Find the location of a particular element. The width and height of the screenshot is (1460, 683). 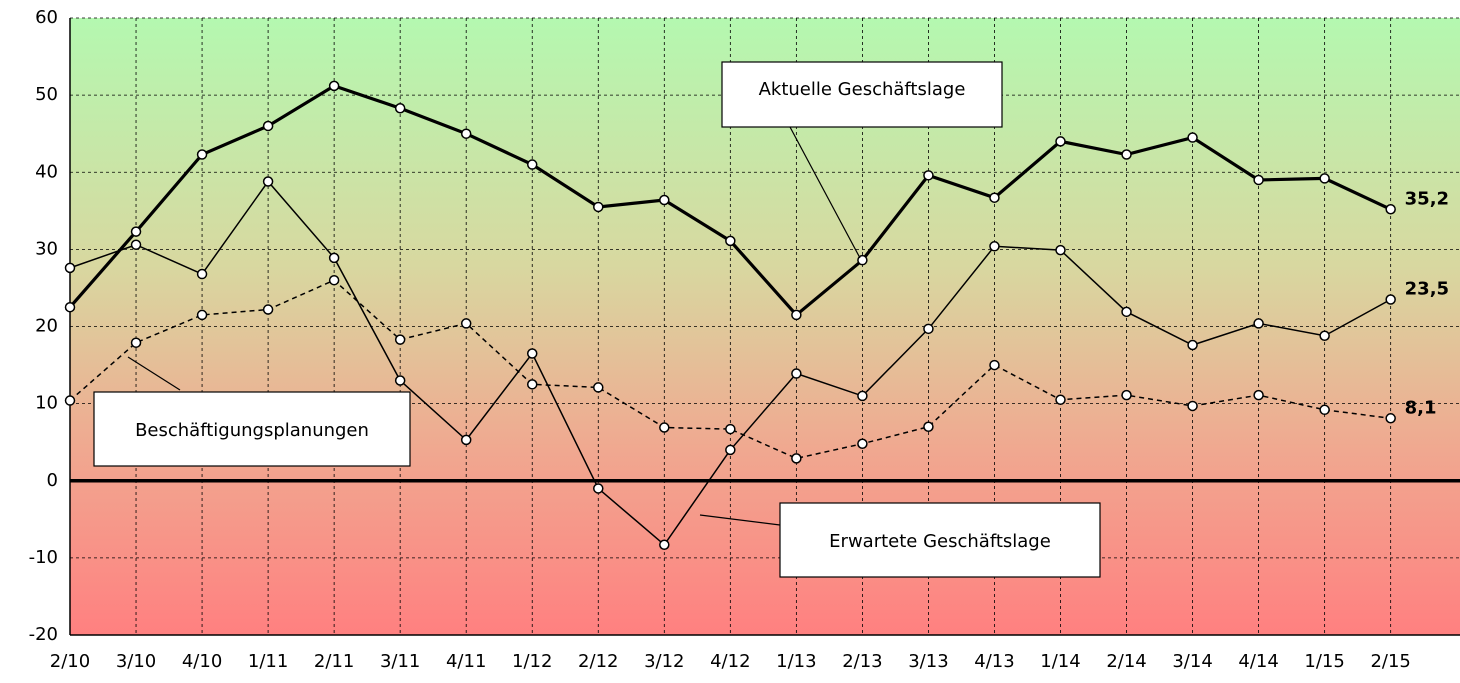

x-tick-label: 1/15 is located at coordinates (1324, 661).